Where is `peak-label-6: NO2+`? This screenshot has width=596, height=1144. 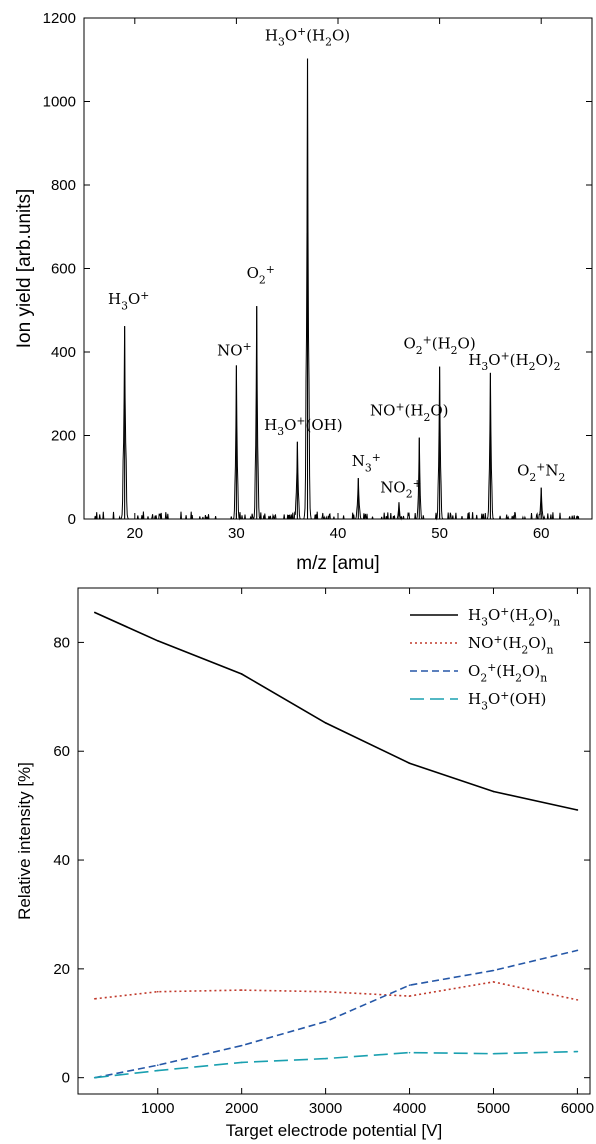
peak-label-6: NO2+ is located at coordinates (400, 489).